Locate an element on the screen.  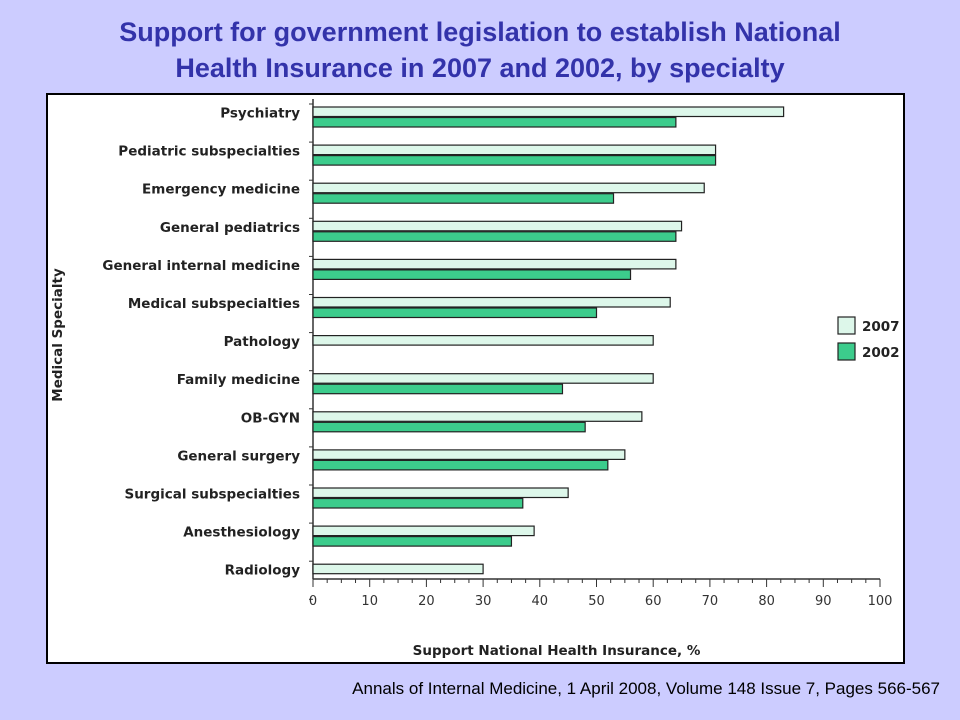
category-label: Medical subspecialties is located at coordinates (214, 304).